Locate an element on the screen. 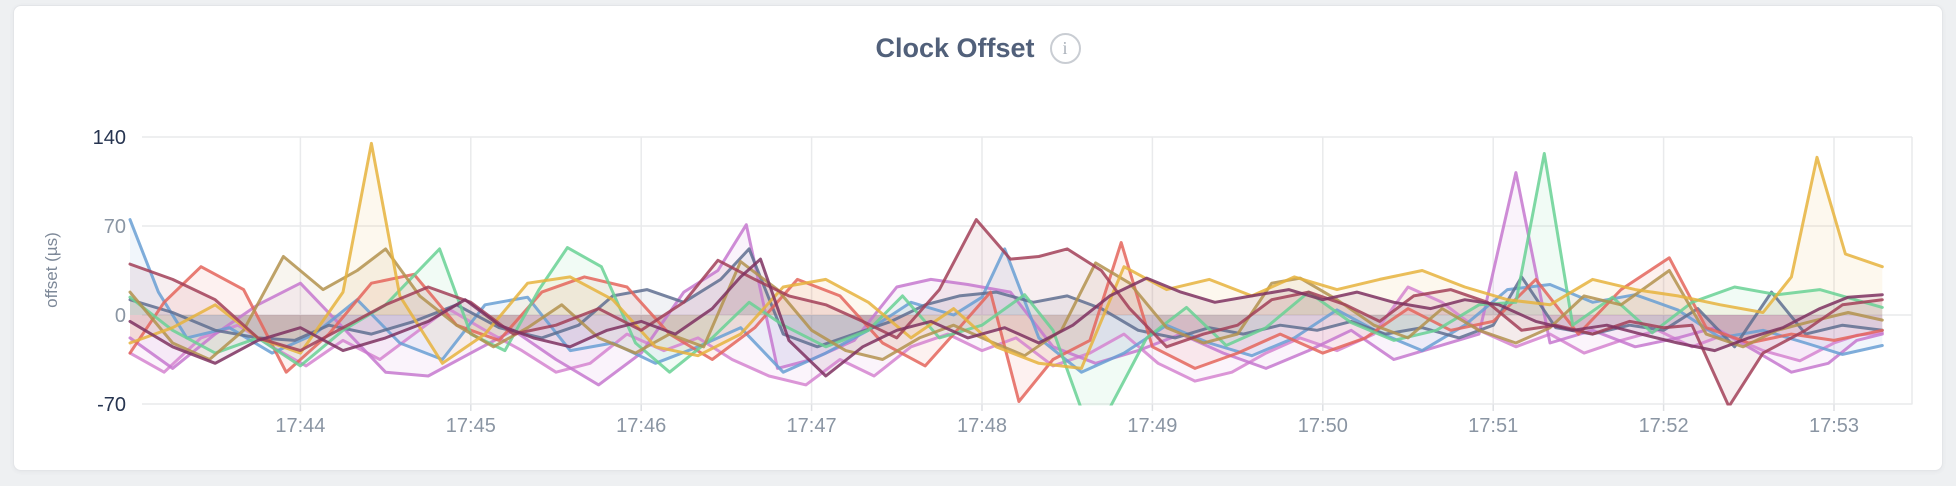 The height and width of the screenshot is (486, 1956). y-tick-label: 70 is located at coordinates (115, 227).